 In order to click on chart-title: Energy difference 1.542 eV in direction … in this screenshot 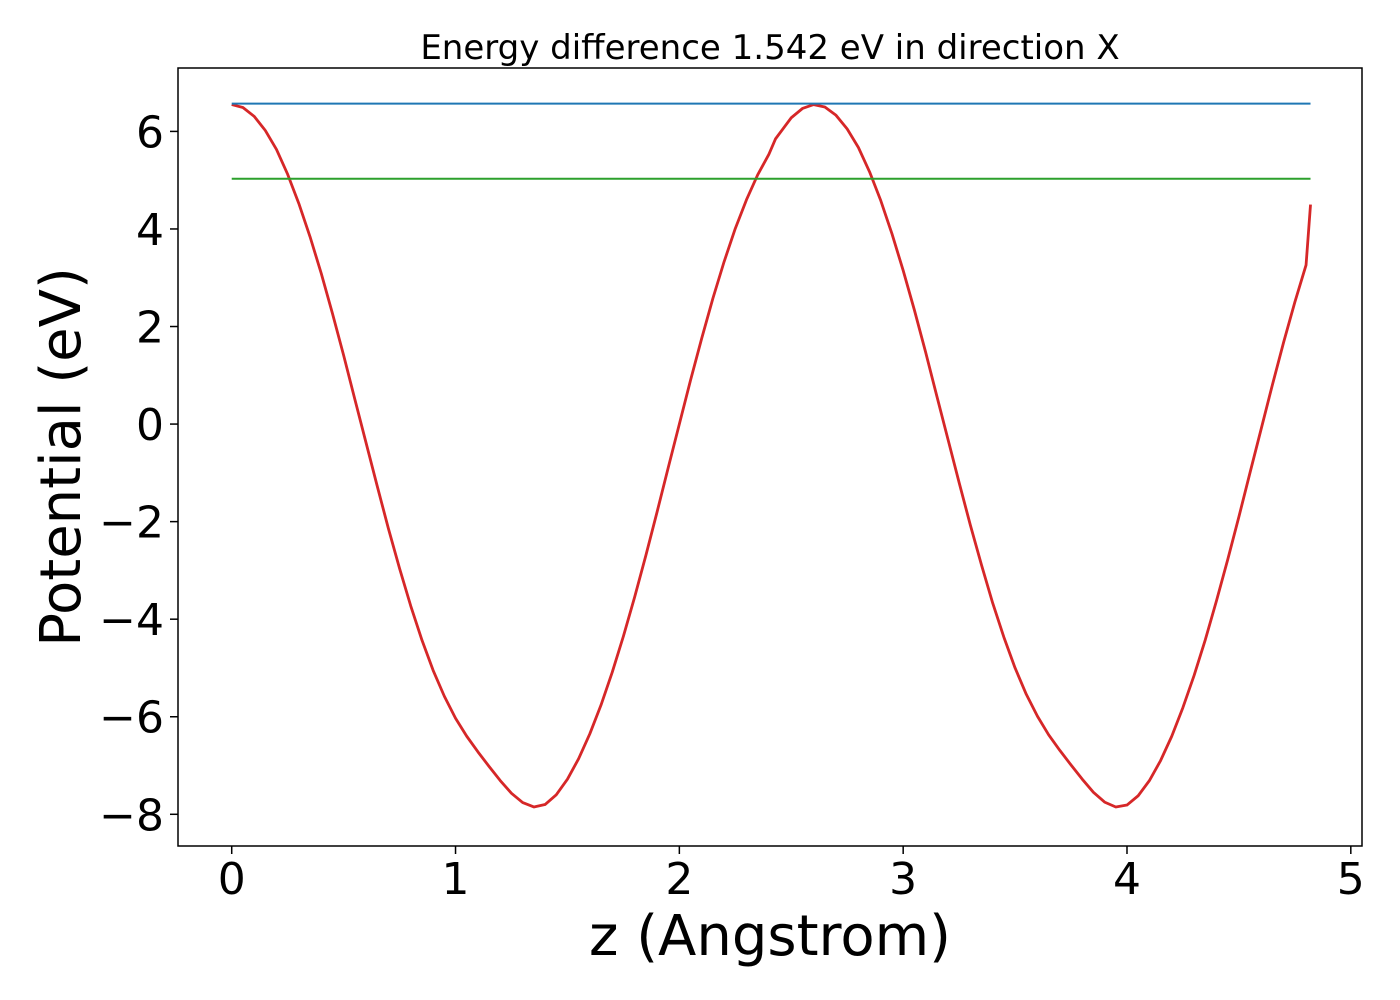, I will do `click(769, 48)`.